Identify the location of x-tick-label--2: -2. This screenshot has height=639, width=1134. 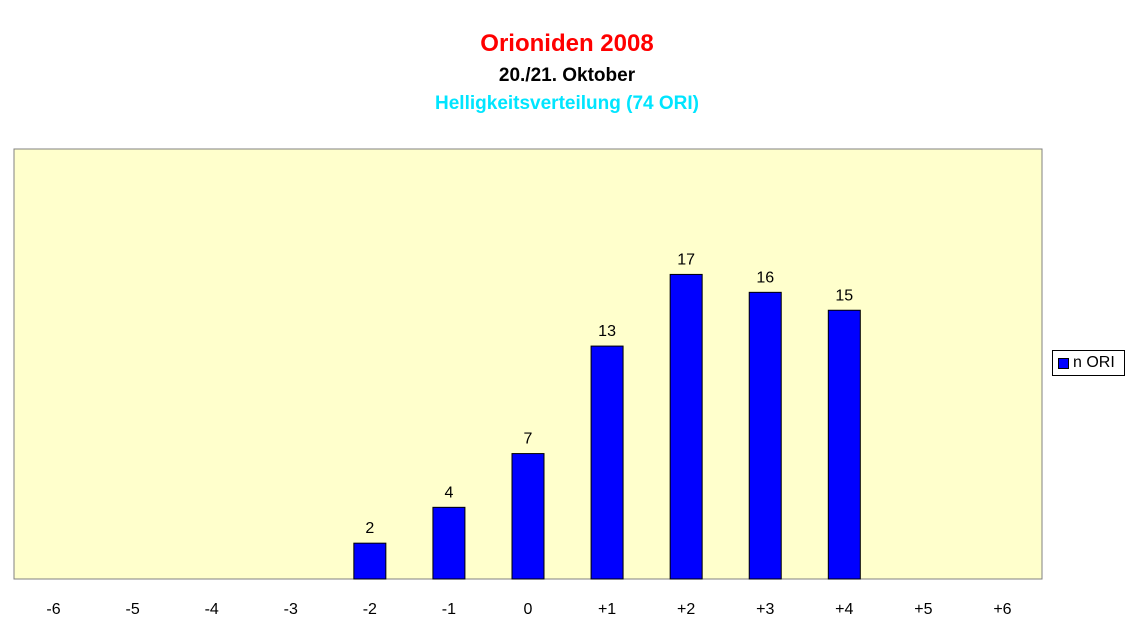
(370, 609).